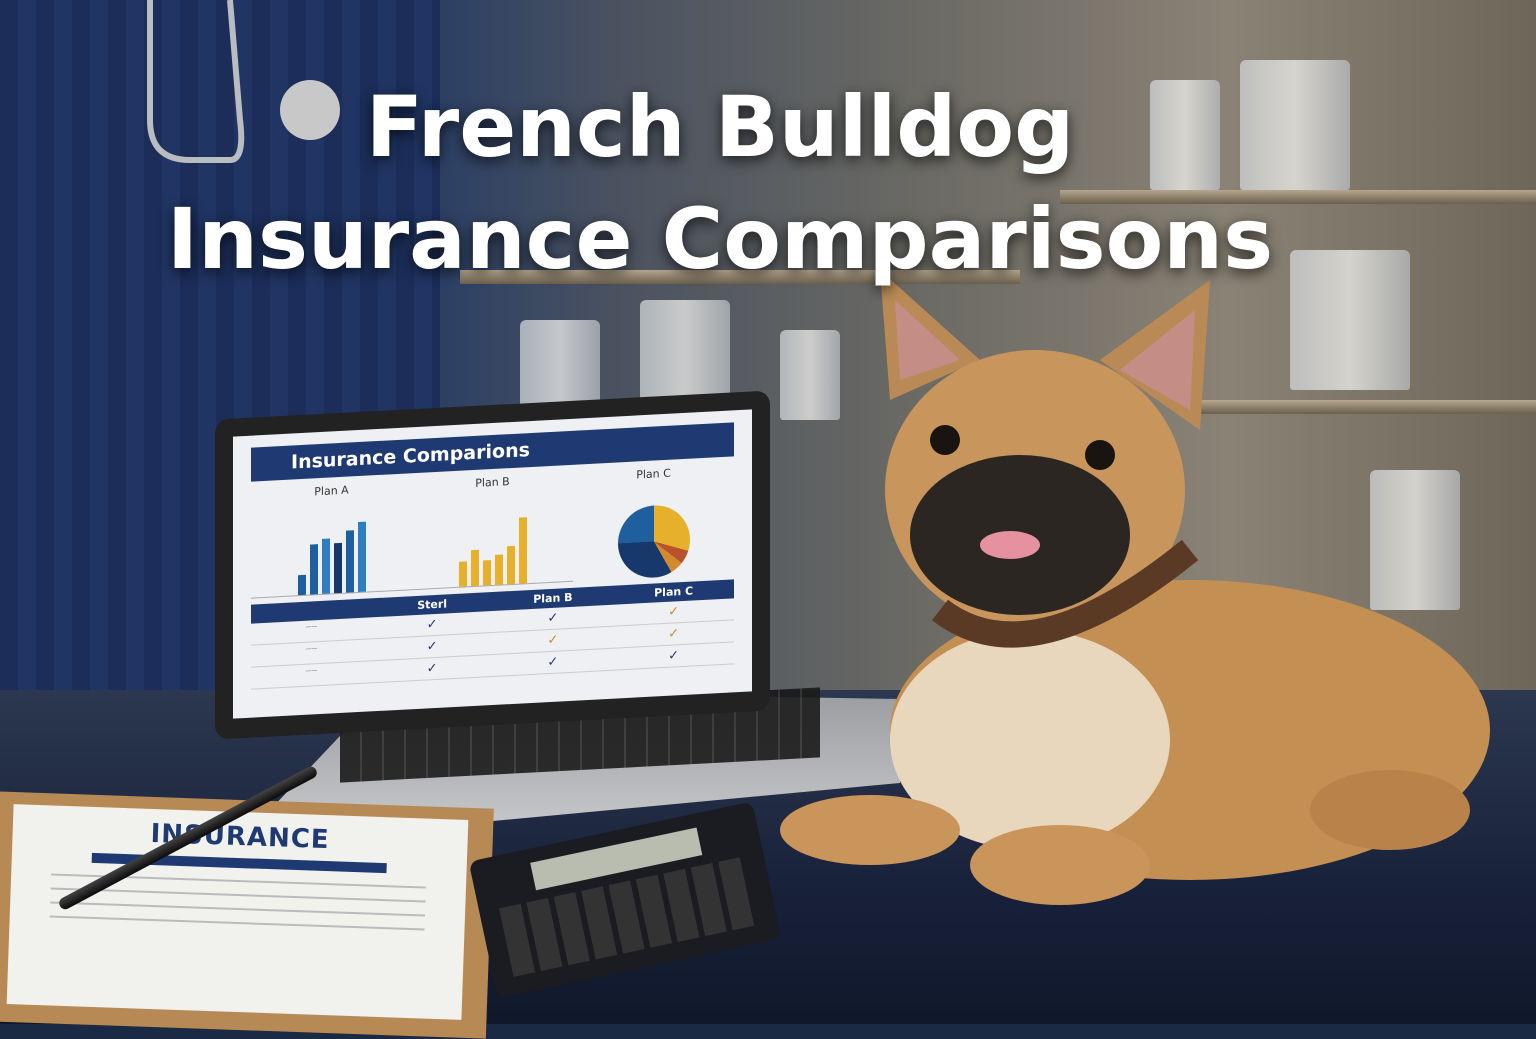 The image size is (1536, 1039). I want to click on stethoscope-icon, so click(243, 81).